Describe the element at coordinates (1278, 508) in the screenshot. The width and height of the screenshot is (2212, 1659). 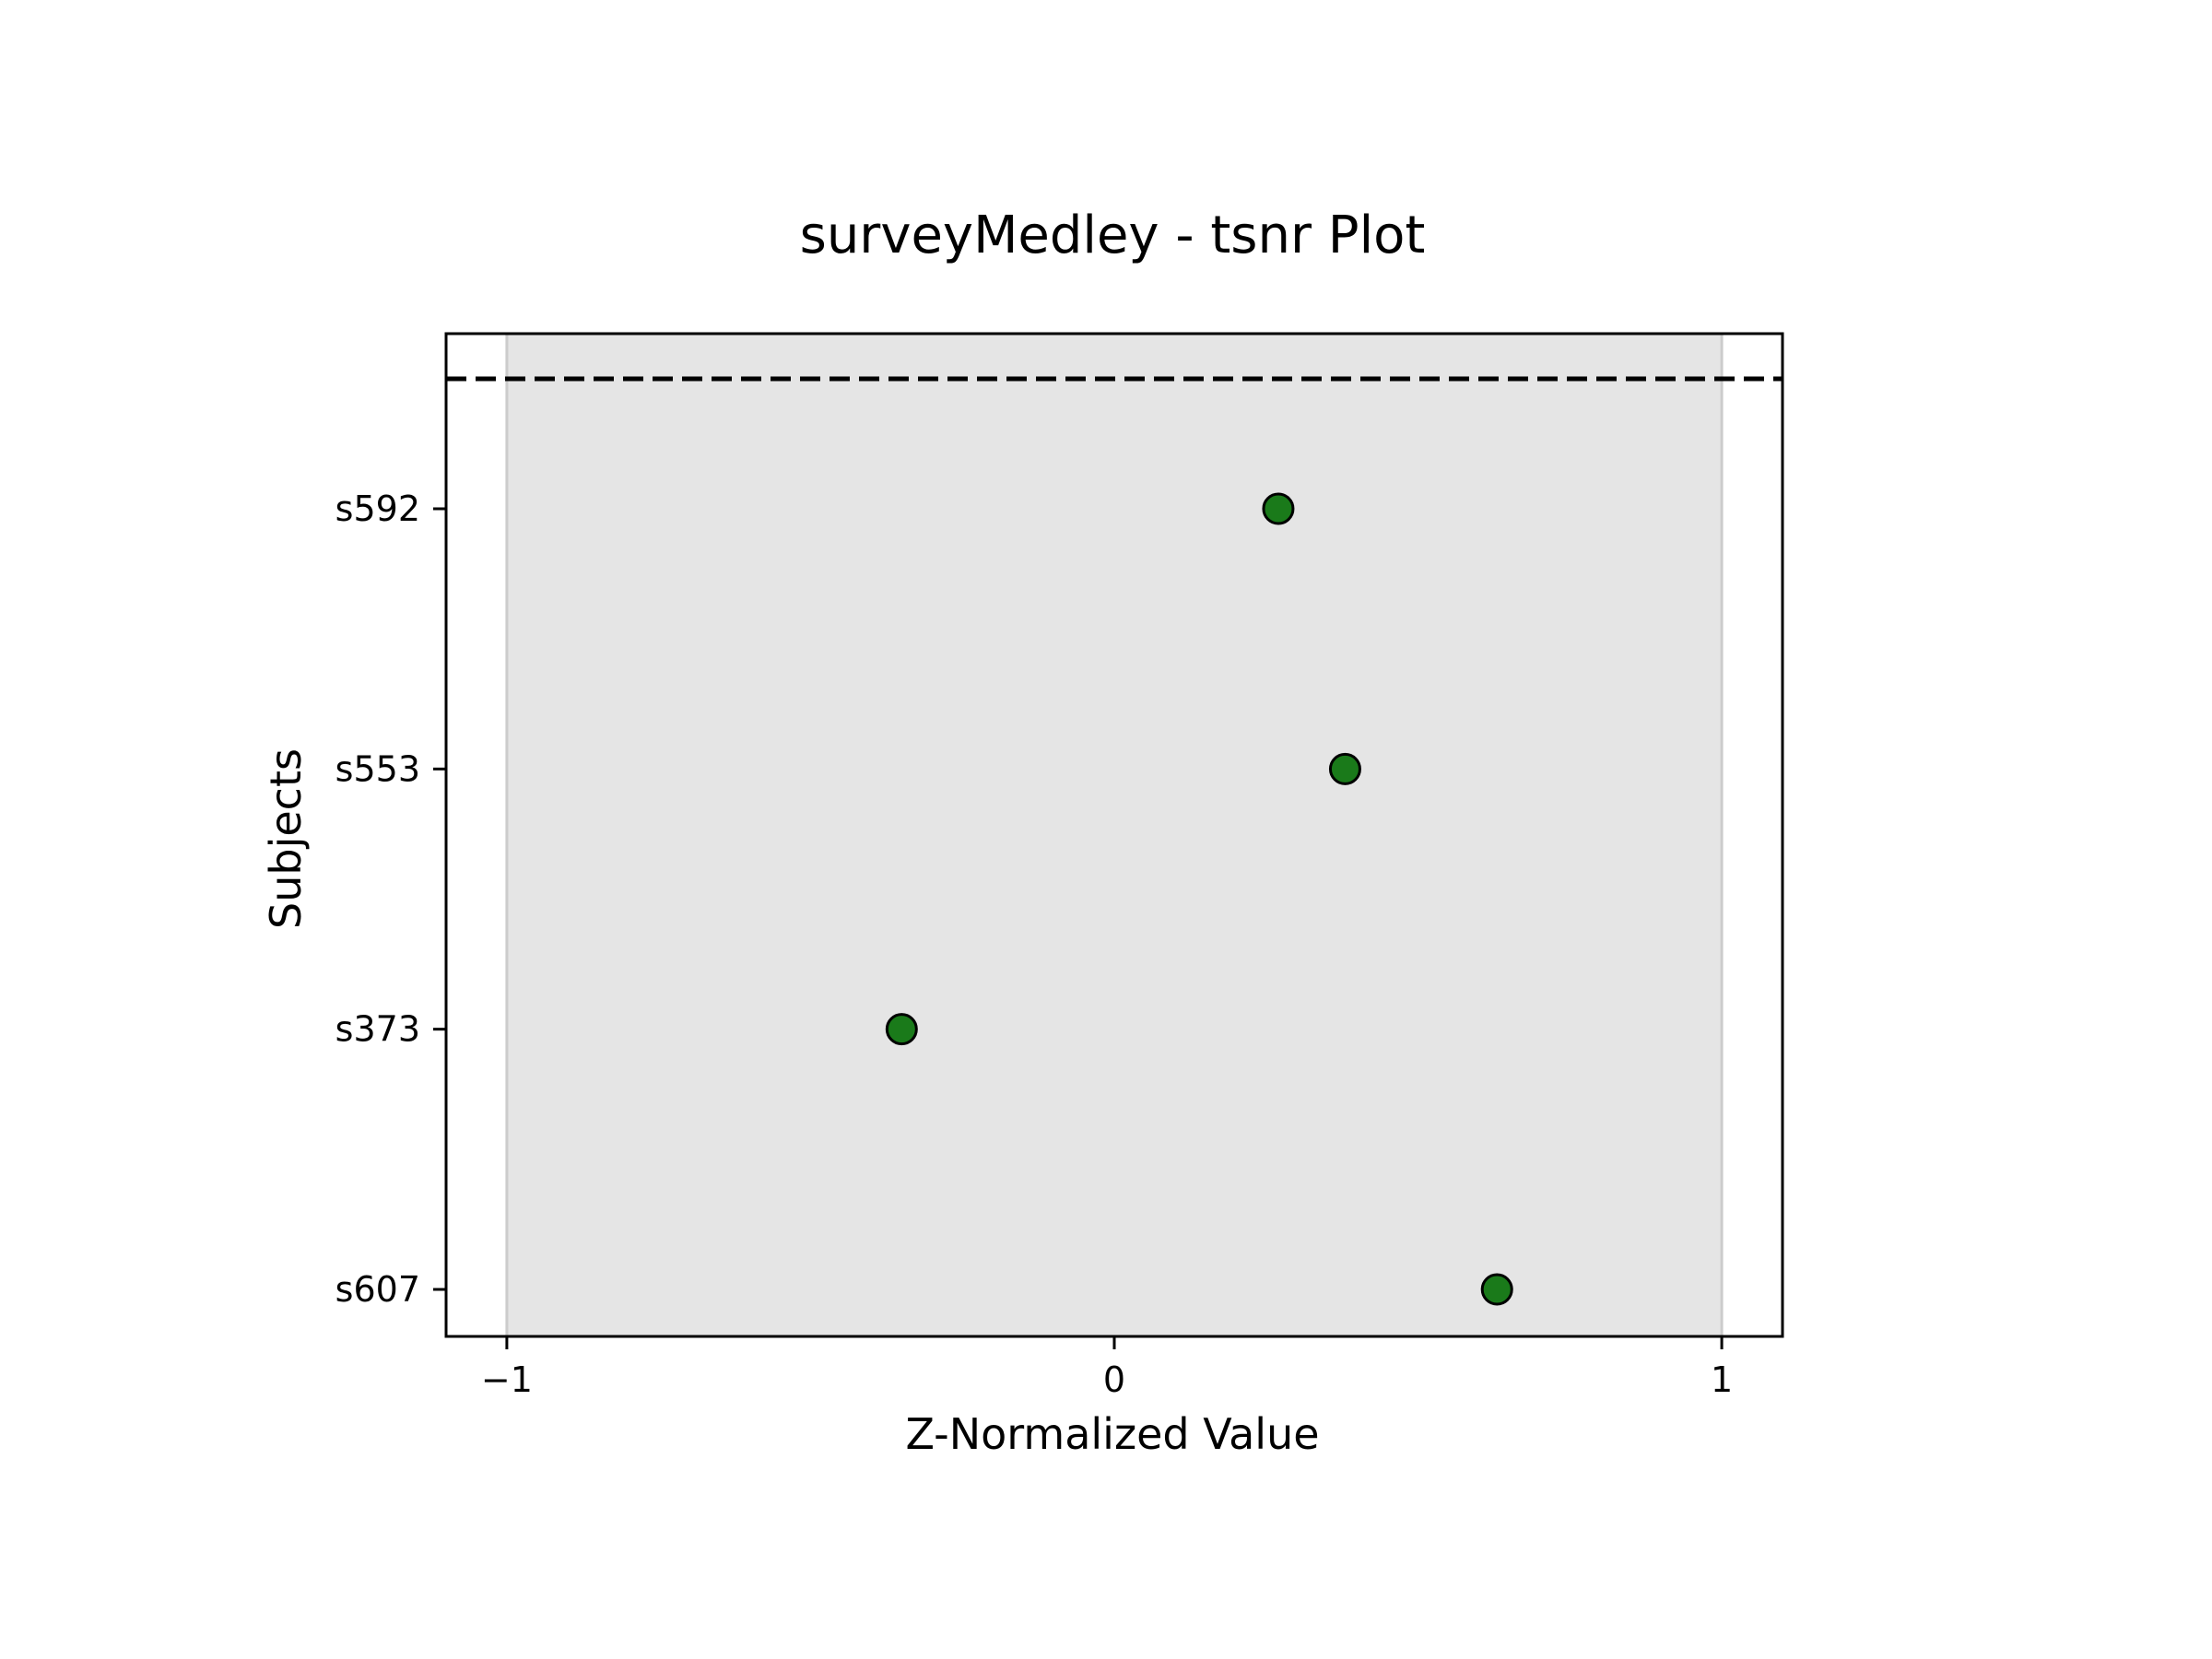
I see `data-point-s592` at that location.